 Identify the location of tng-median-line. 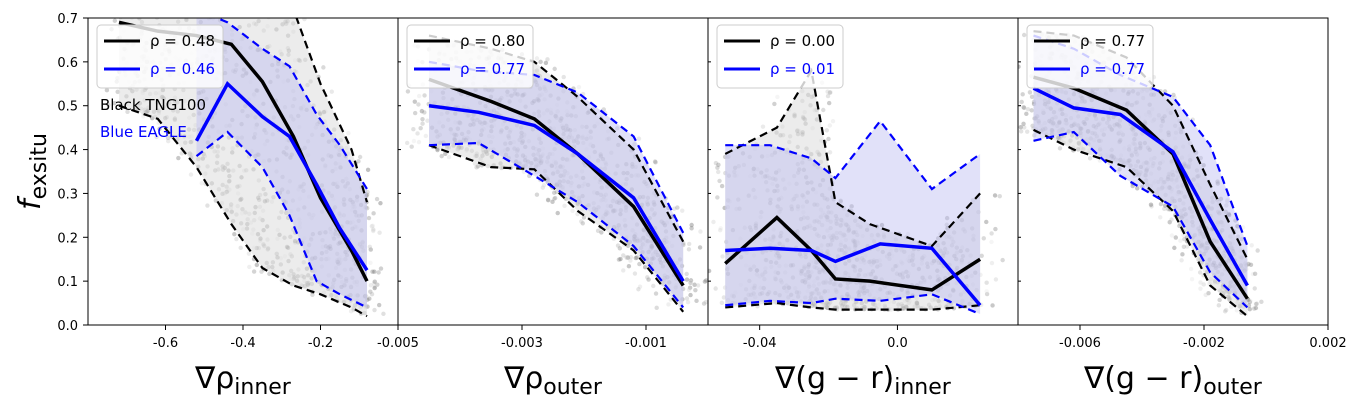
(853, 253).